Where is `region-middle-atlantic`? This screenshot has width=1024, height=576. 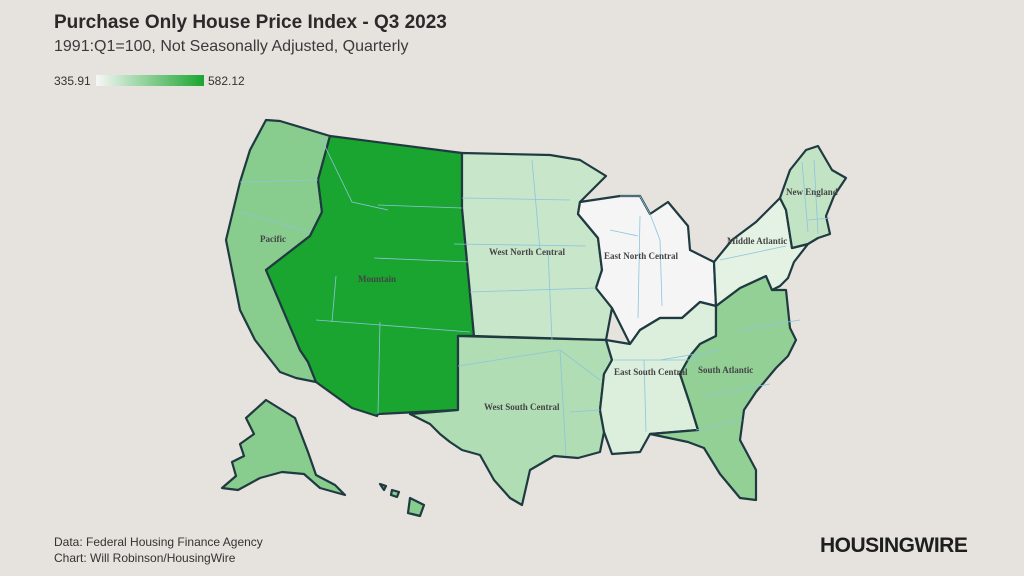 region-middle-atlantic is located at coordinates (761, 252).